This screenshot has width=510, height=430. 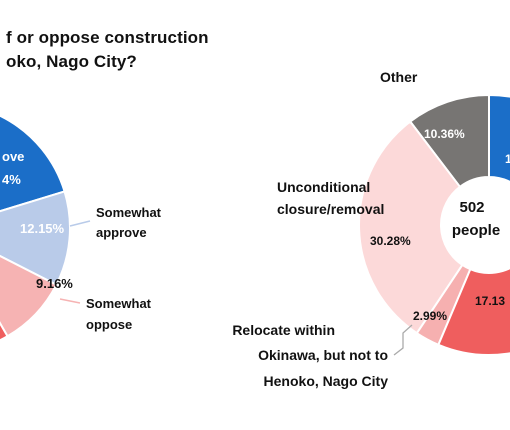 What do you see at coordinates (430, 316) in the screenshot?
I see `slice-pct-relocate: 2.99%` at bounding box center [430, 316].